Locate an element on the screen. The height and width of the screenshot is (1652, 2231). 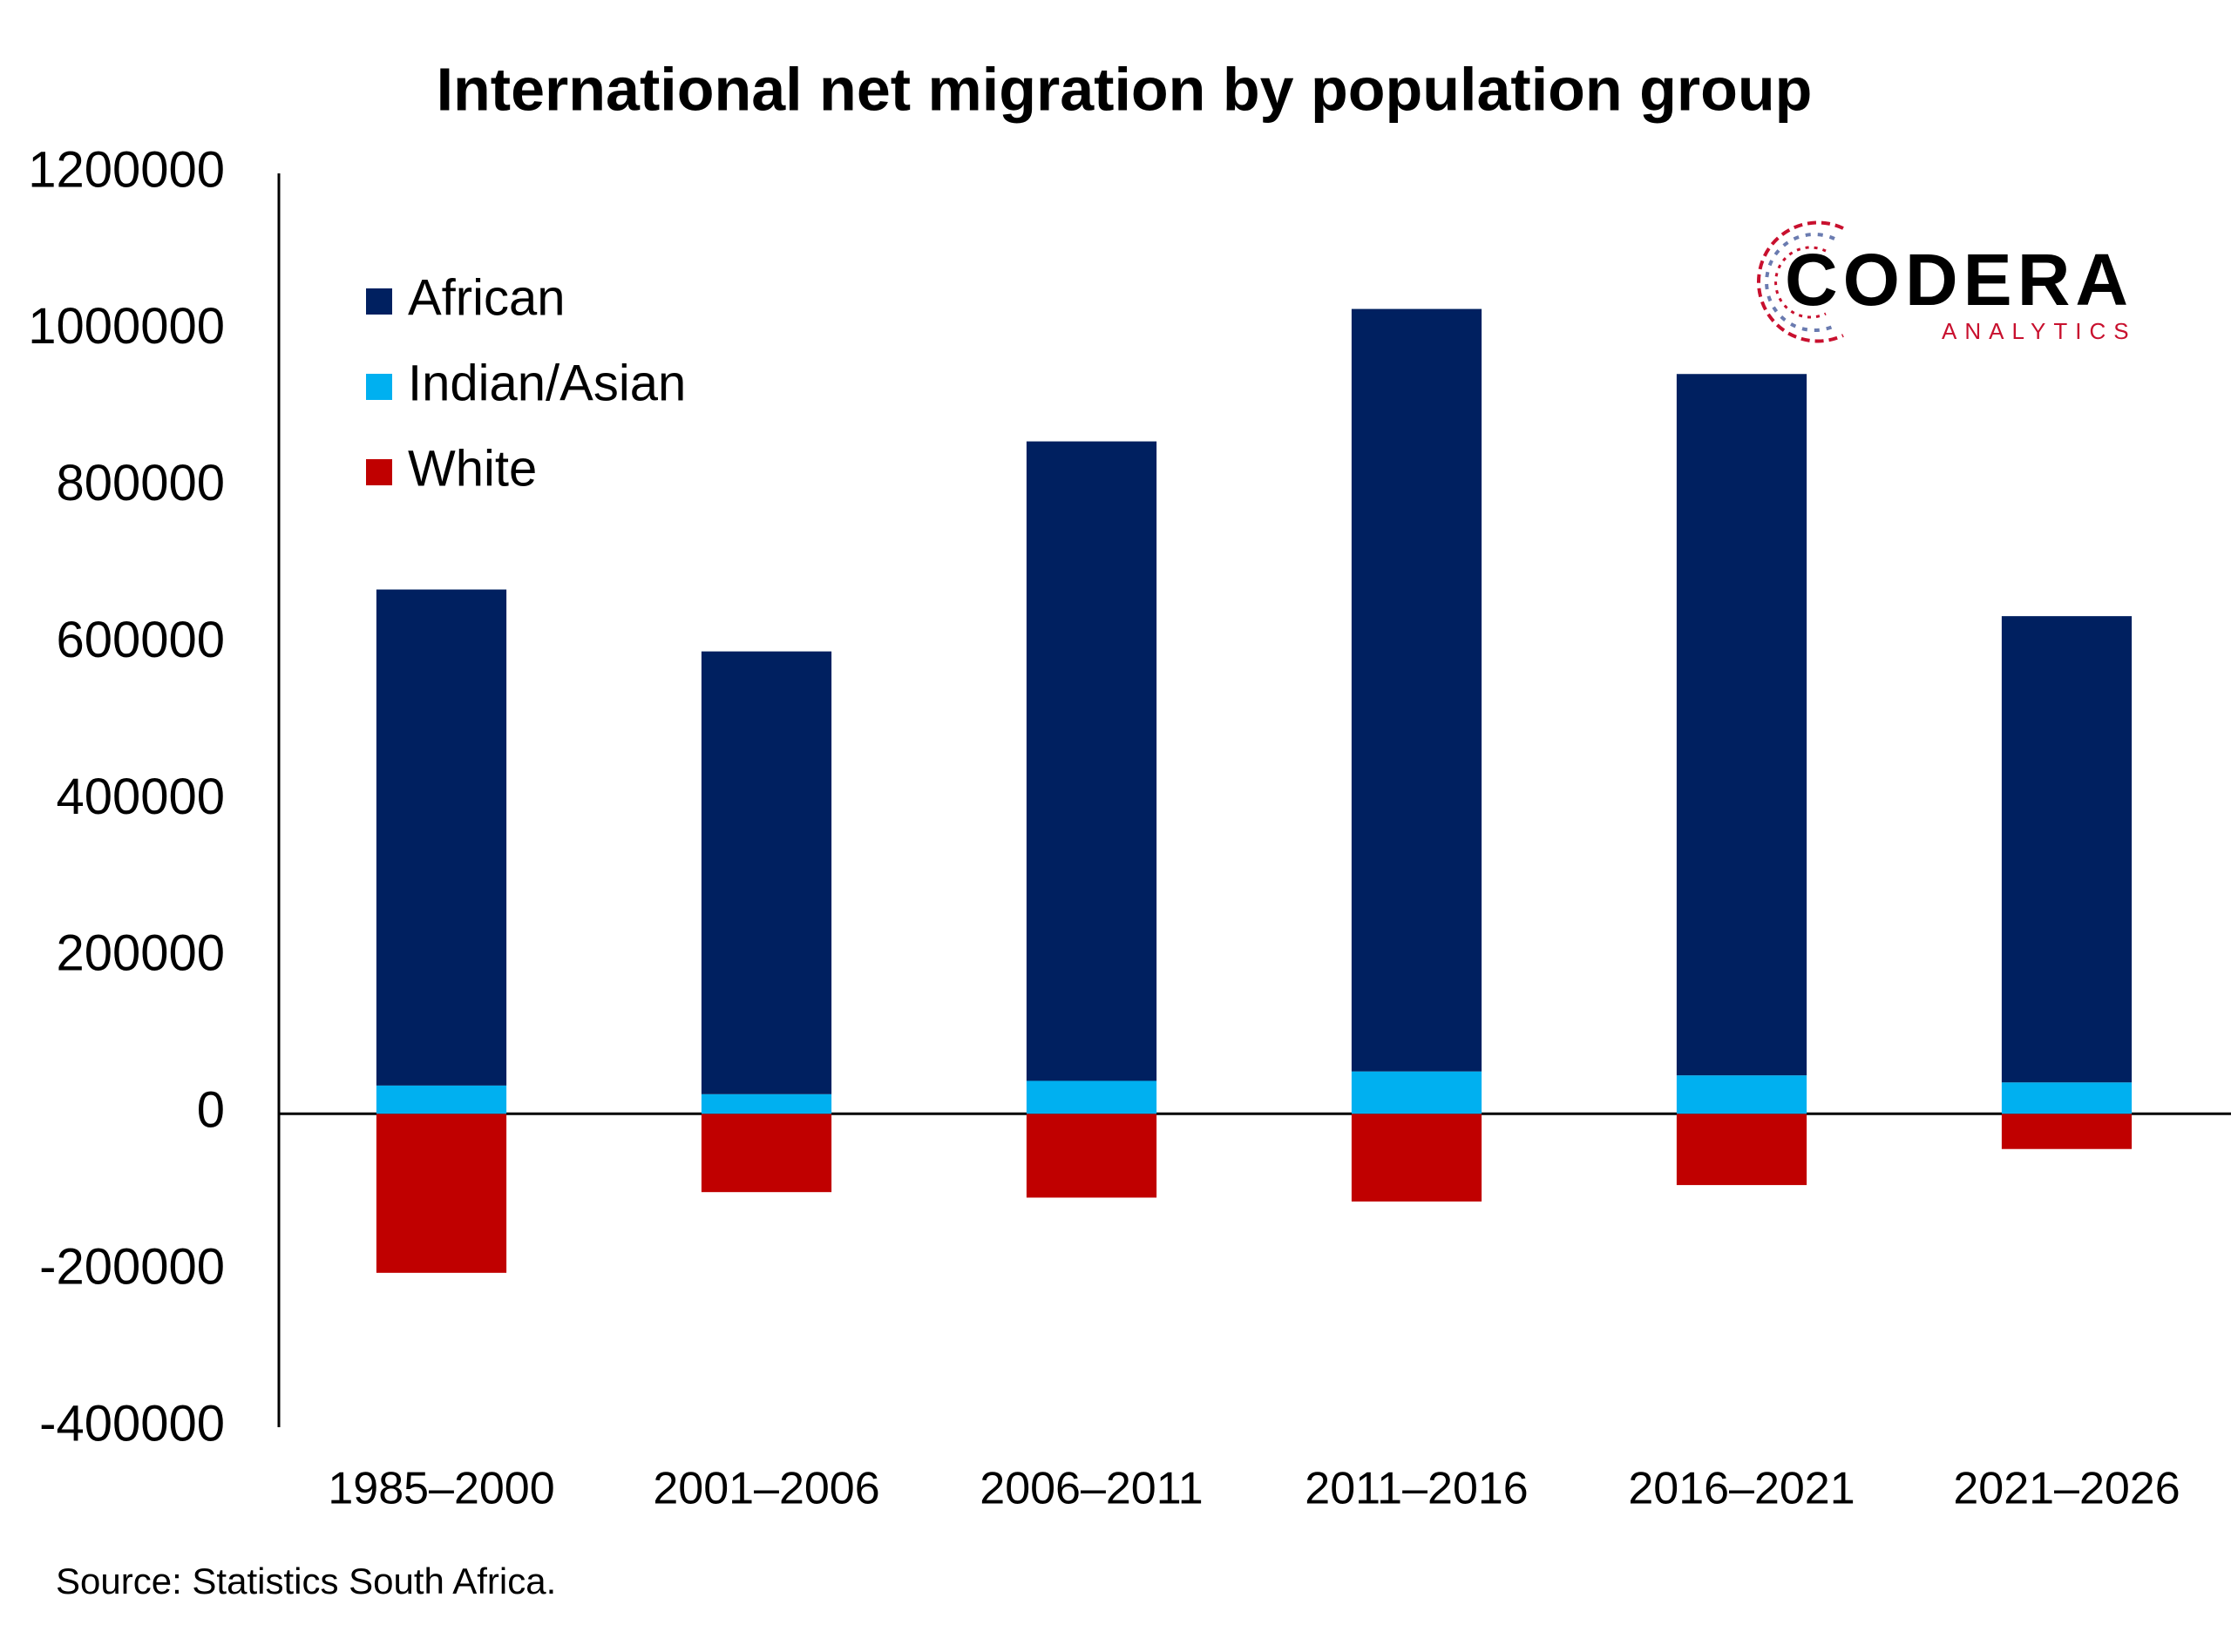
x-tick-label: 2016–2021 is located at coordinates (1741, 1489).